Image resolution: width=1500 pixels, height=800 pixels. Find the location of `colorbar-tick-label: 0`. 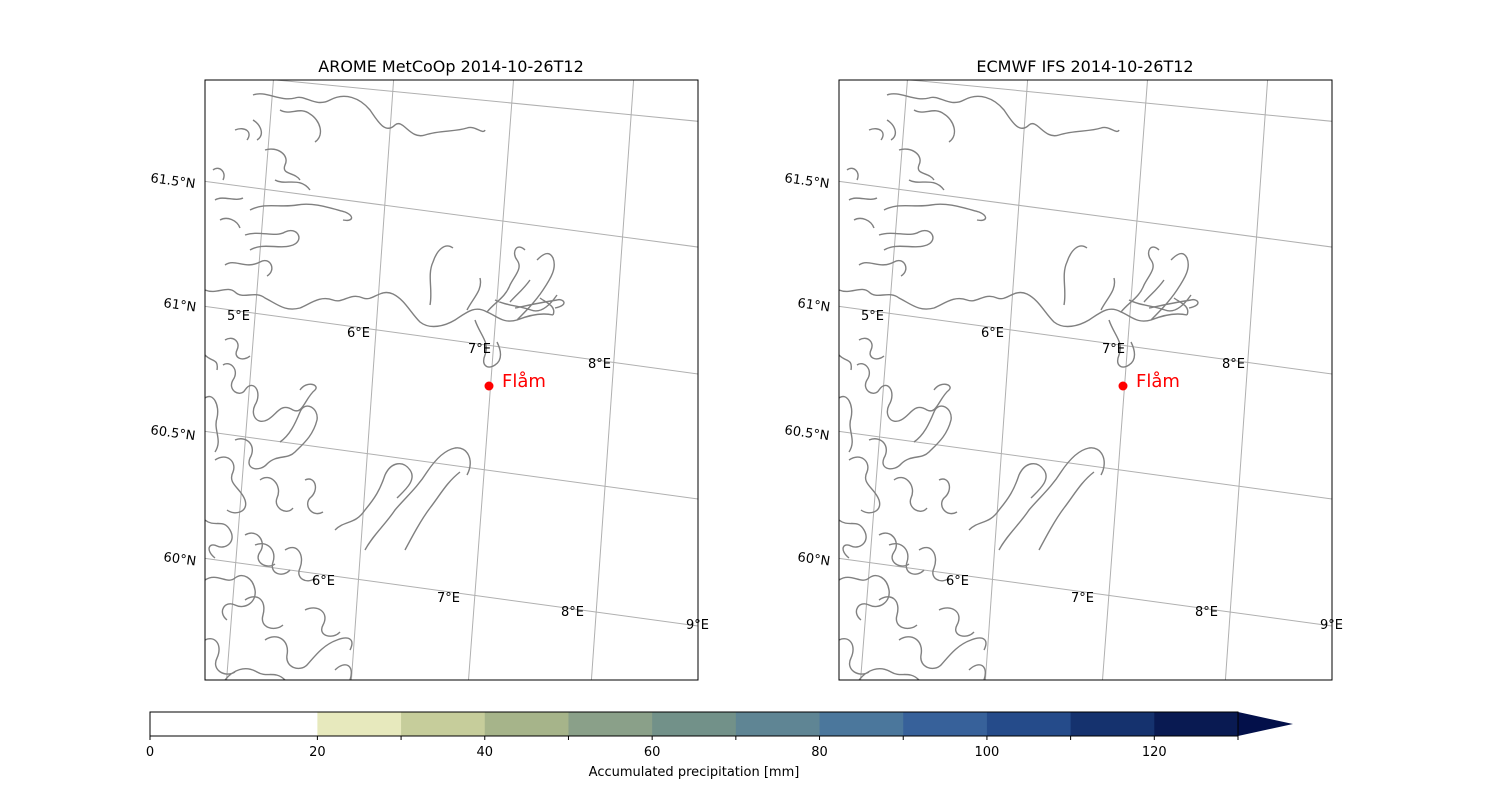

colorbar-tick-label: 0 is located at coordinates (150, 752).